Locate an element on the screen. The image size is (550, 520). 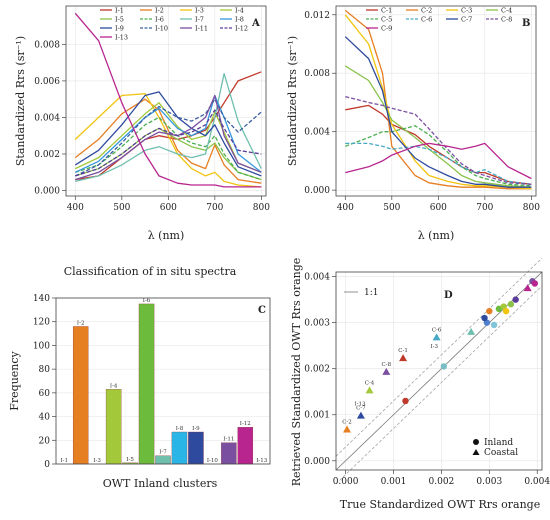
legend-entry: I-9 is located at coordinates (119, 29).